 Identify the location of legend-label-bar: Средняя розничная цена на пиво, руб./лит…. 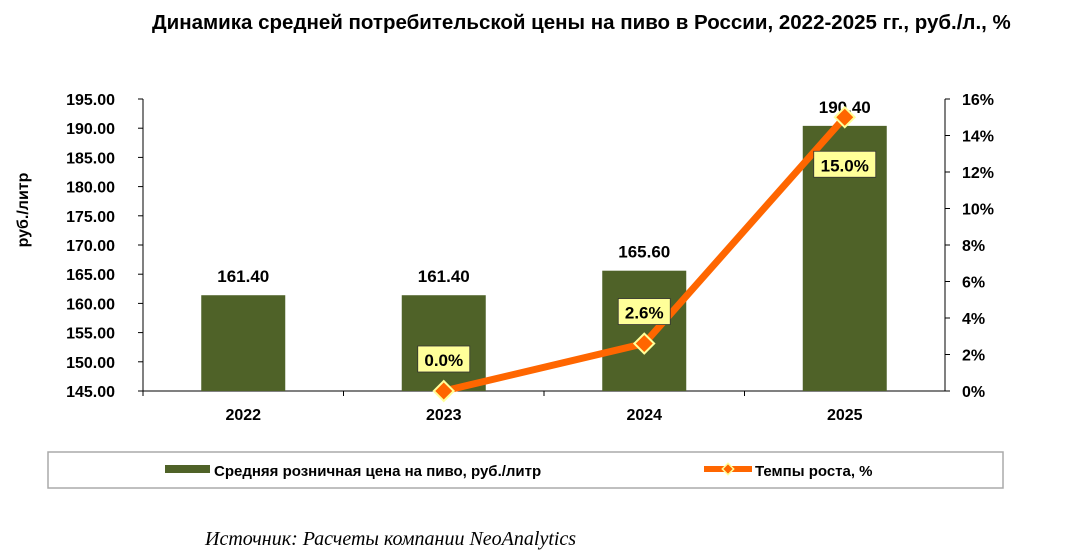
(377, 471).